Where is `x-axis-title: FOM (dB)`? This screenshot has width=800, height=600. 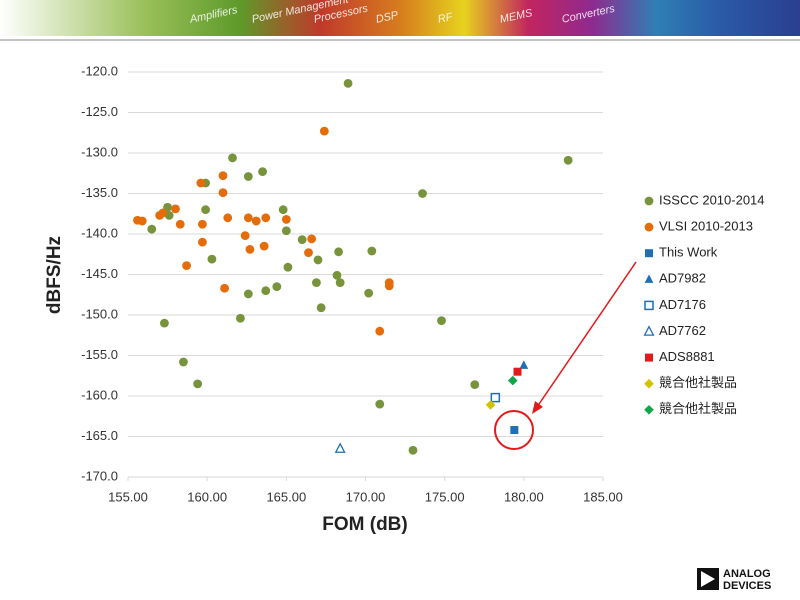
x-axis-title: FOM (dB) is located at coordinates (364, 524).